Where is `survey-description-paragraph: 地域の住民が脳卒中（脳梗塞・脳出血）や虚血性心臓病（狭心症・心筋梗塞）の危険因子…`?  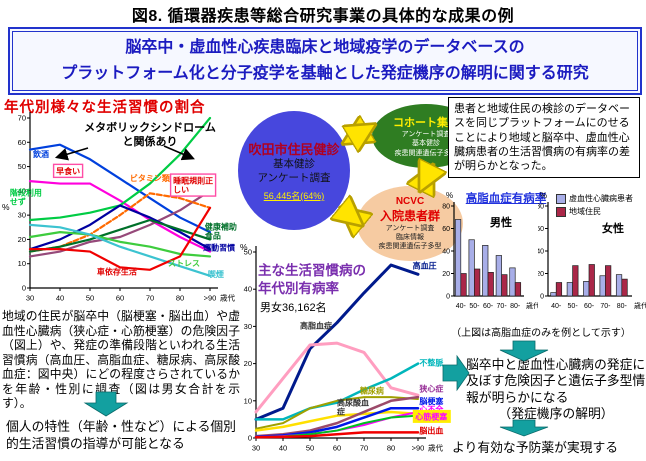 survey-description-paragraph: 地域の住民が脳卒中（脳梗塞・脳出血）や虚血性心臓病（狭心症・心筋梗塞）の危険因子… is located at coordinates (121, 359).